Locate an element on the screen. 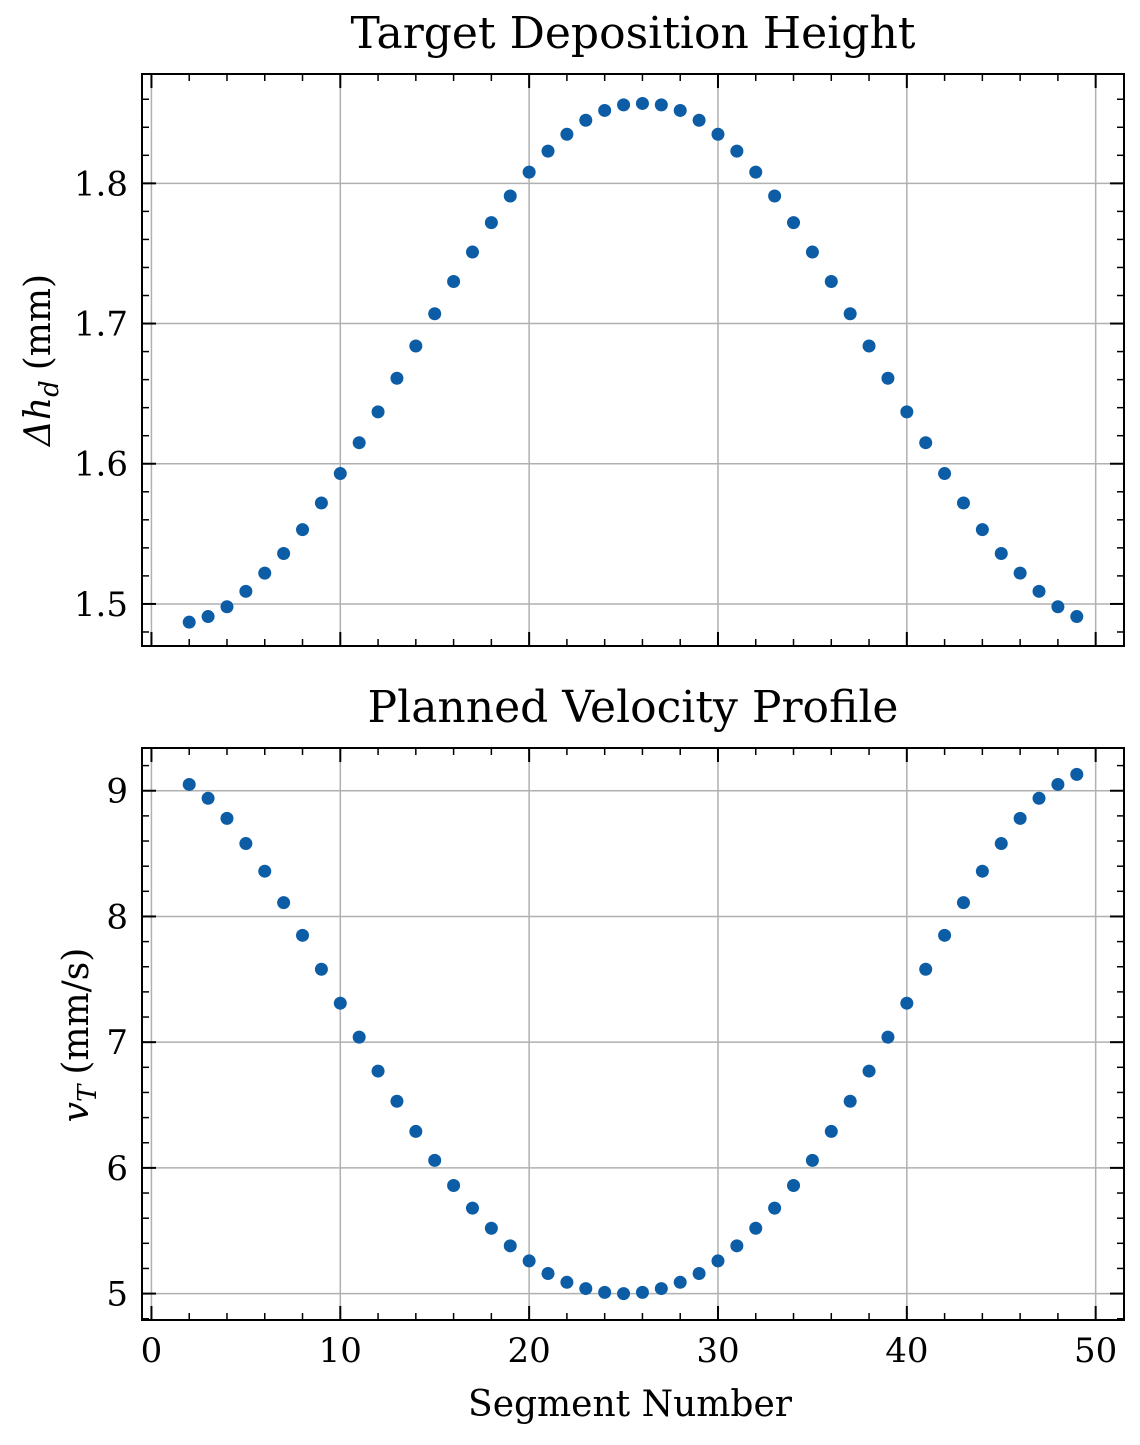 This screenshot has height=1445, width=1140. x-tick-label: 50 is located at coordinates (1095, 1351).